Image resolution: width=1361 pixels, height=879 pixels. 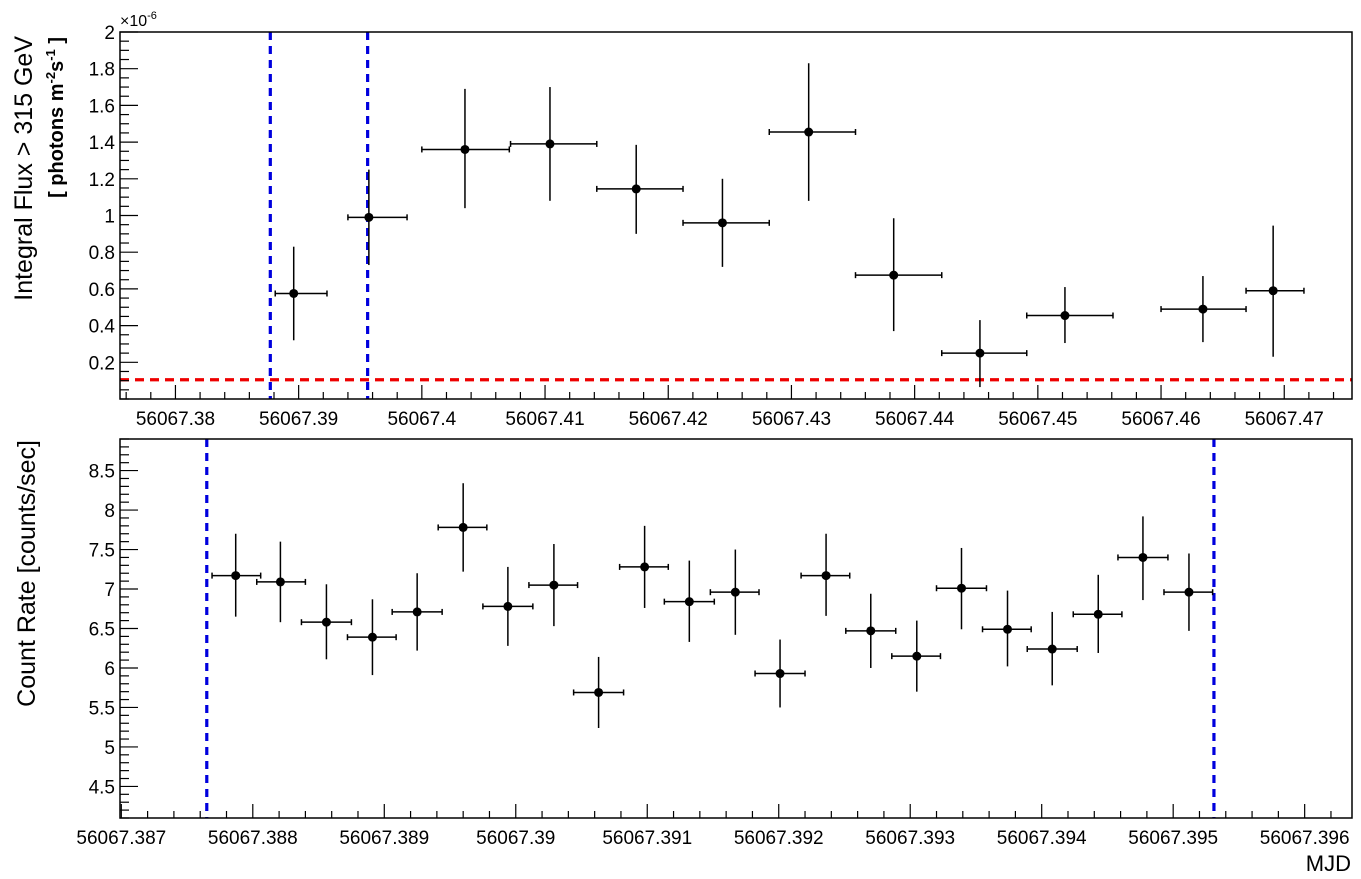 What do you see at coordinates (102, 327) in the screenshot?
I see `flux-y-tick-label: 0.4` at bounding box center [102, 327].